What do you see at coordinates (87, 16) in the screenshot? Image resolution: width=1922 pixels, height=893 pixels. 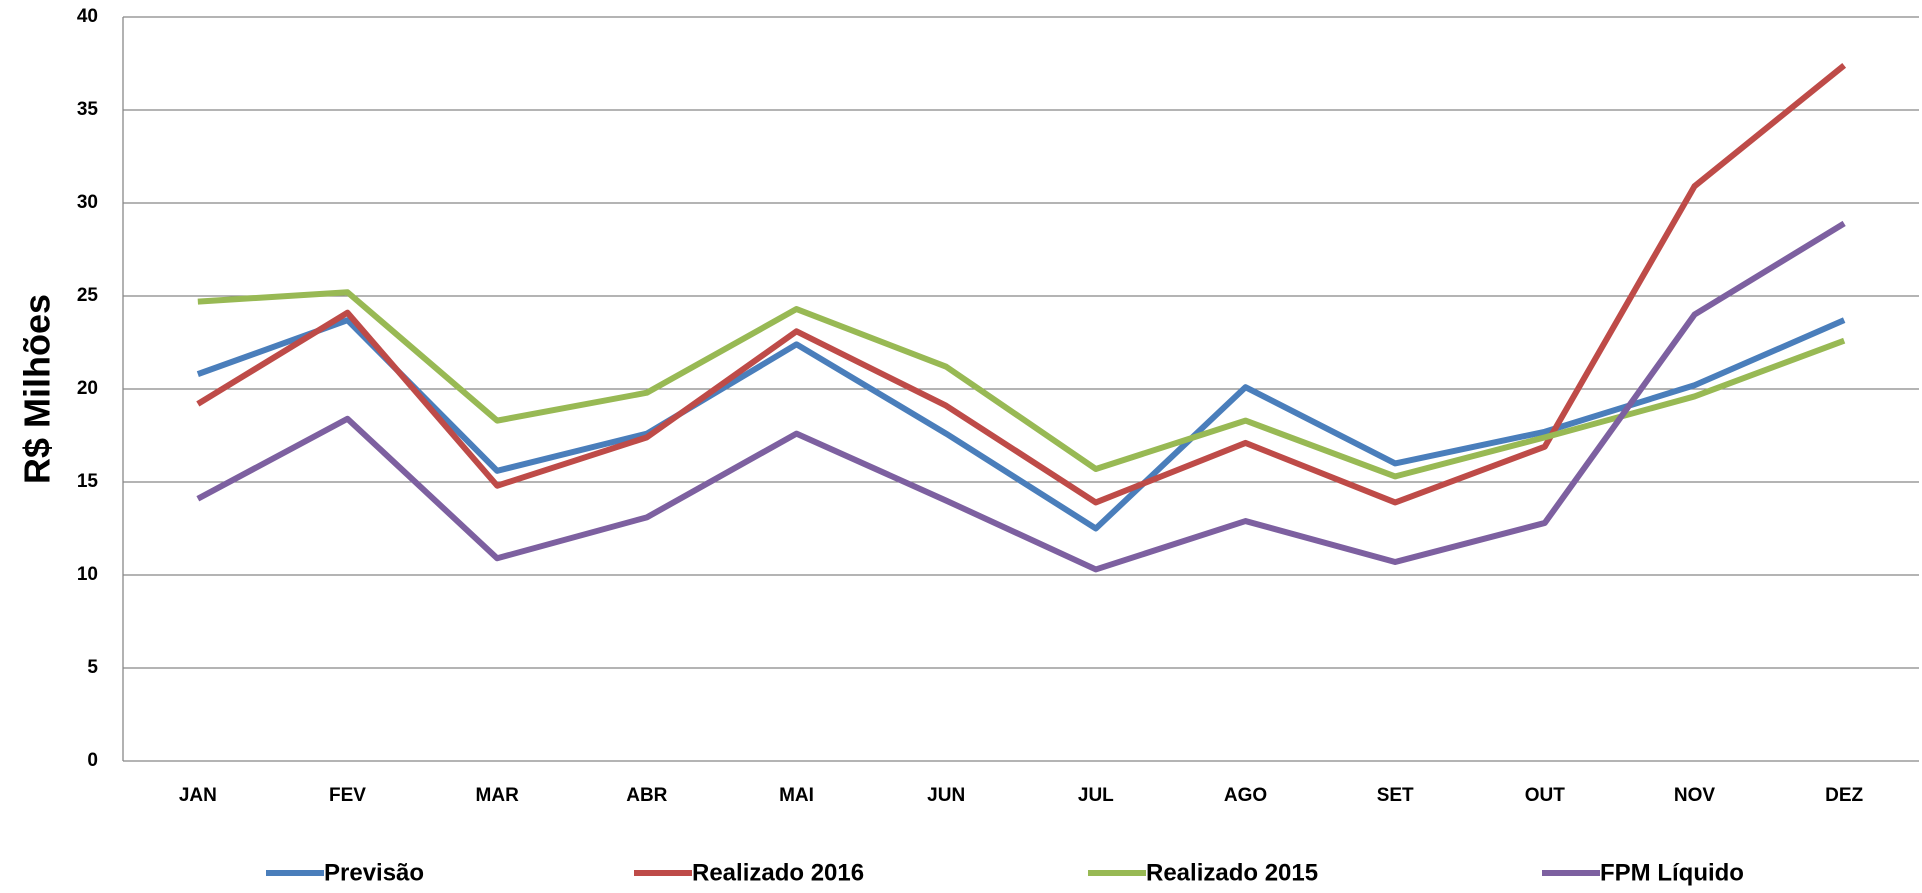 I see `y-tick-label: 40` at bounding box center [87, 16].